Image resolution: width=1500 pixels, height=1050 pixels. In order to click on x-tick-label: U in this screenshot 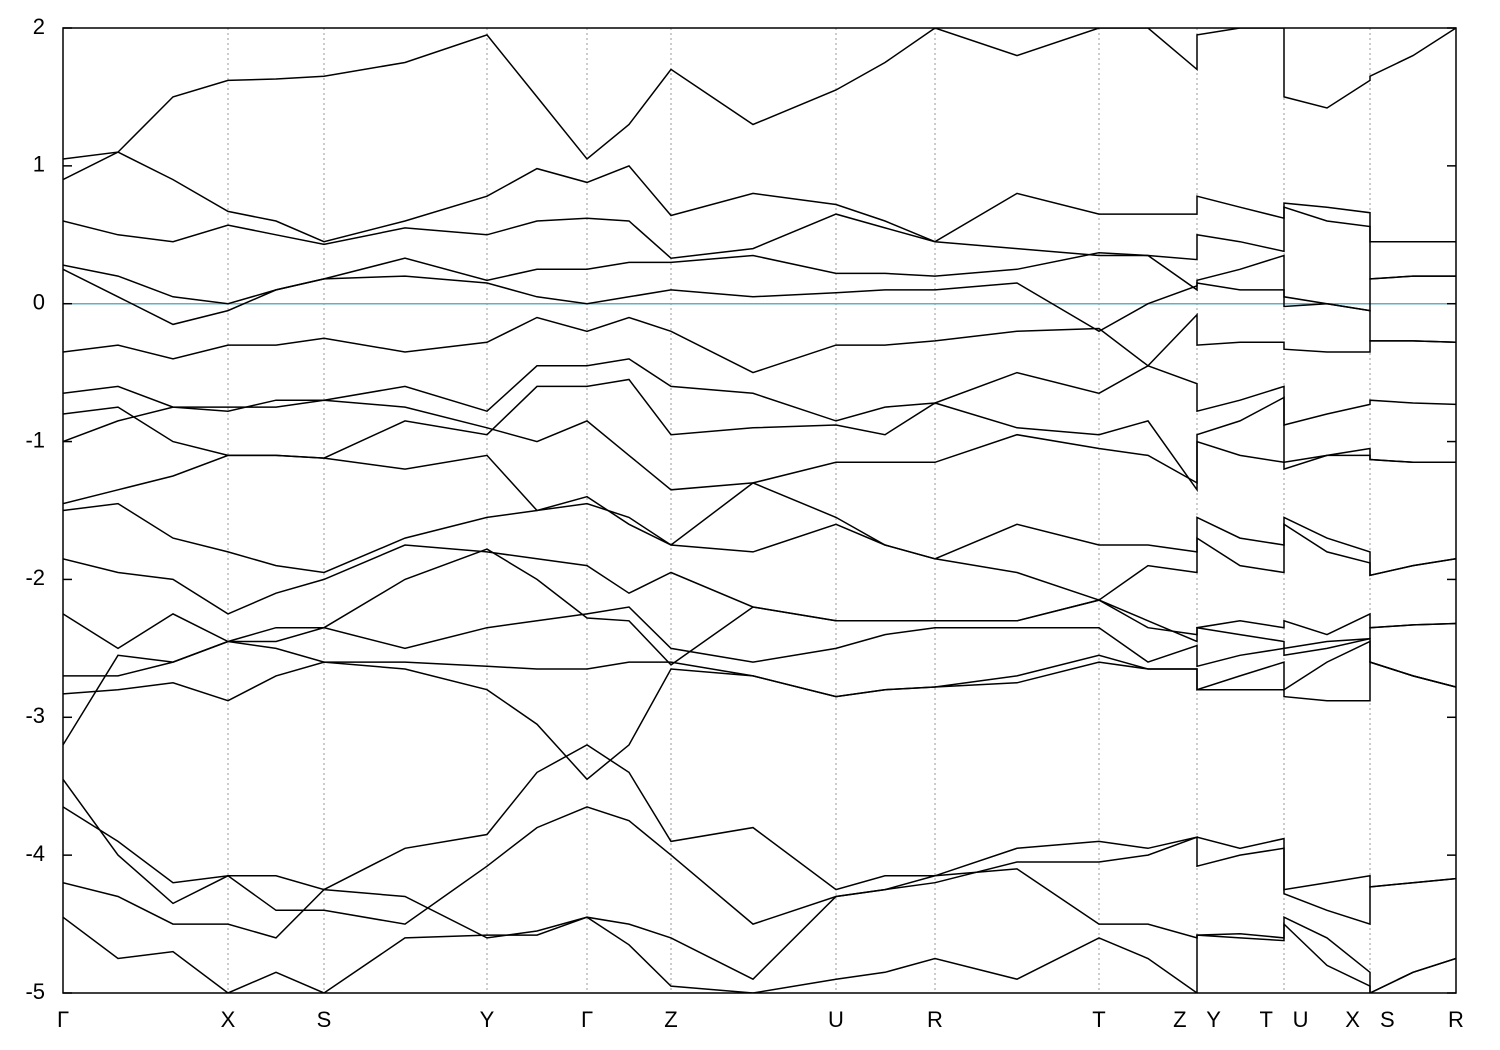, I will do `click(836, 1019)`.